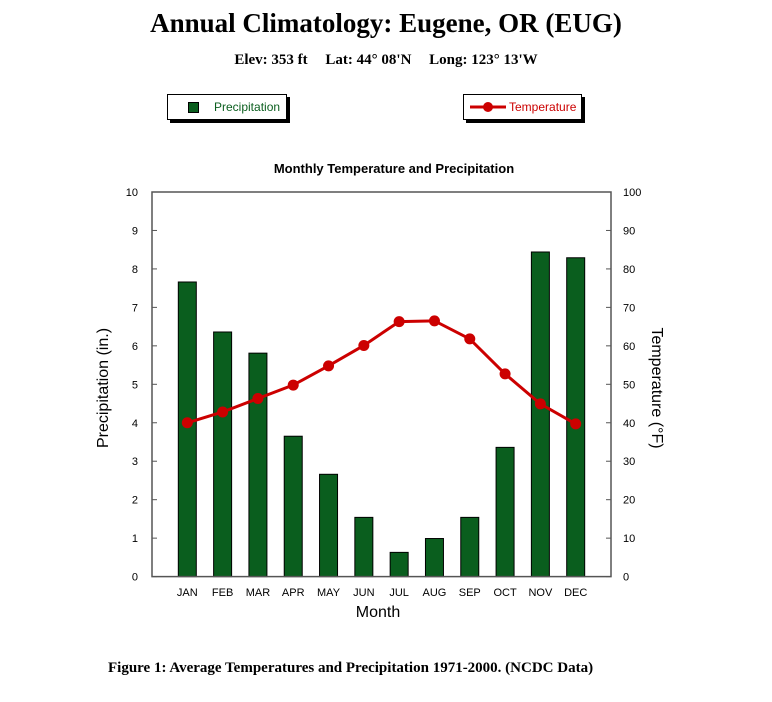 The height and width of the screenshot is (702, 772). Describe the element at coordinates (483, 60) in the screenshot. I see `longitude: Long: 123° 13'W` at that location.